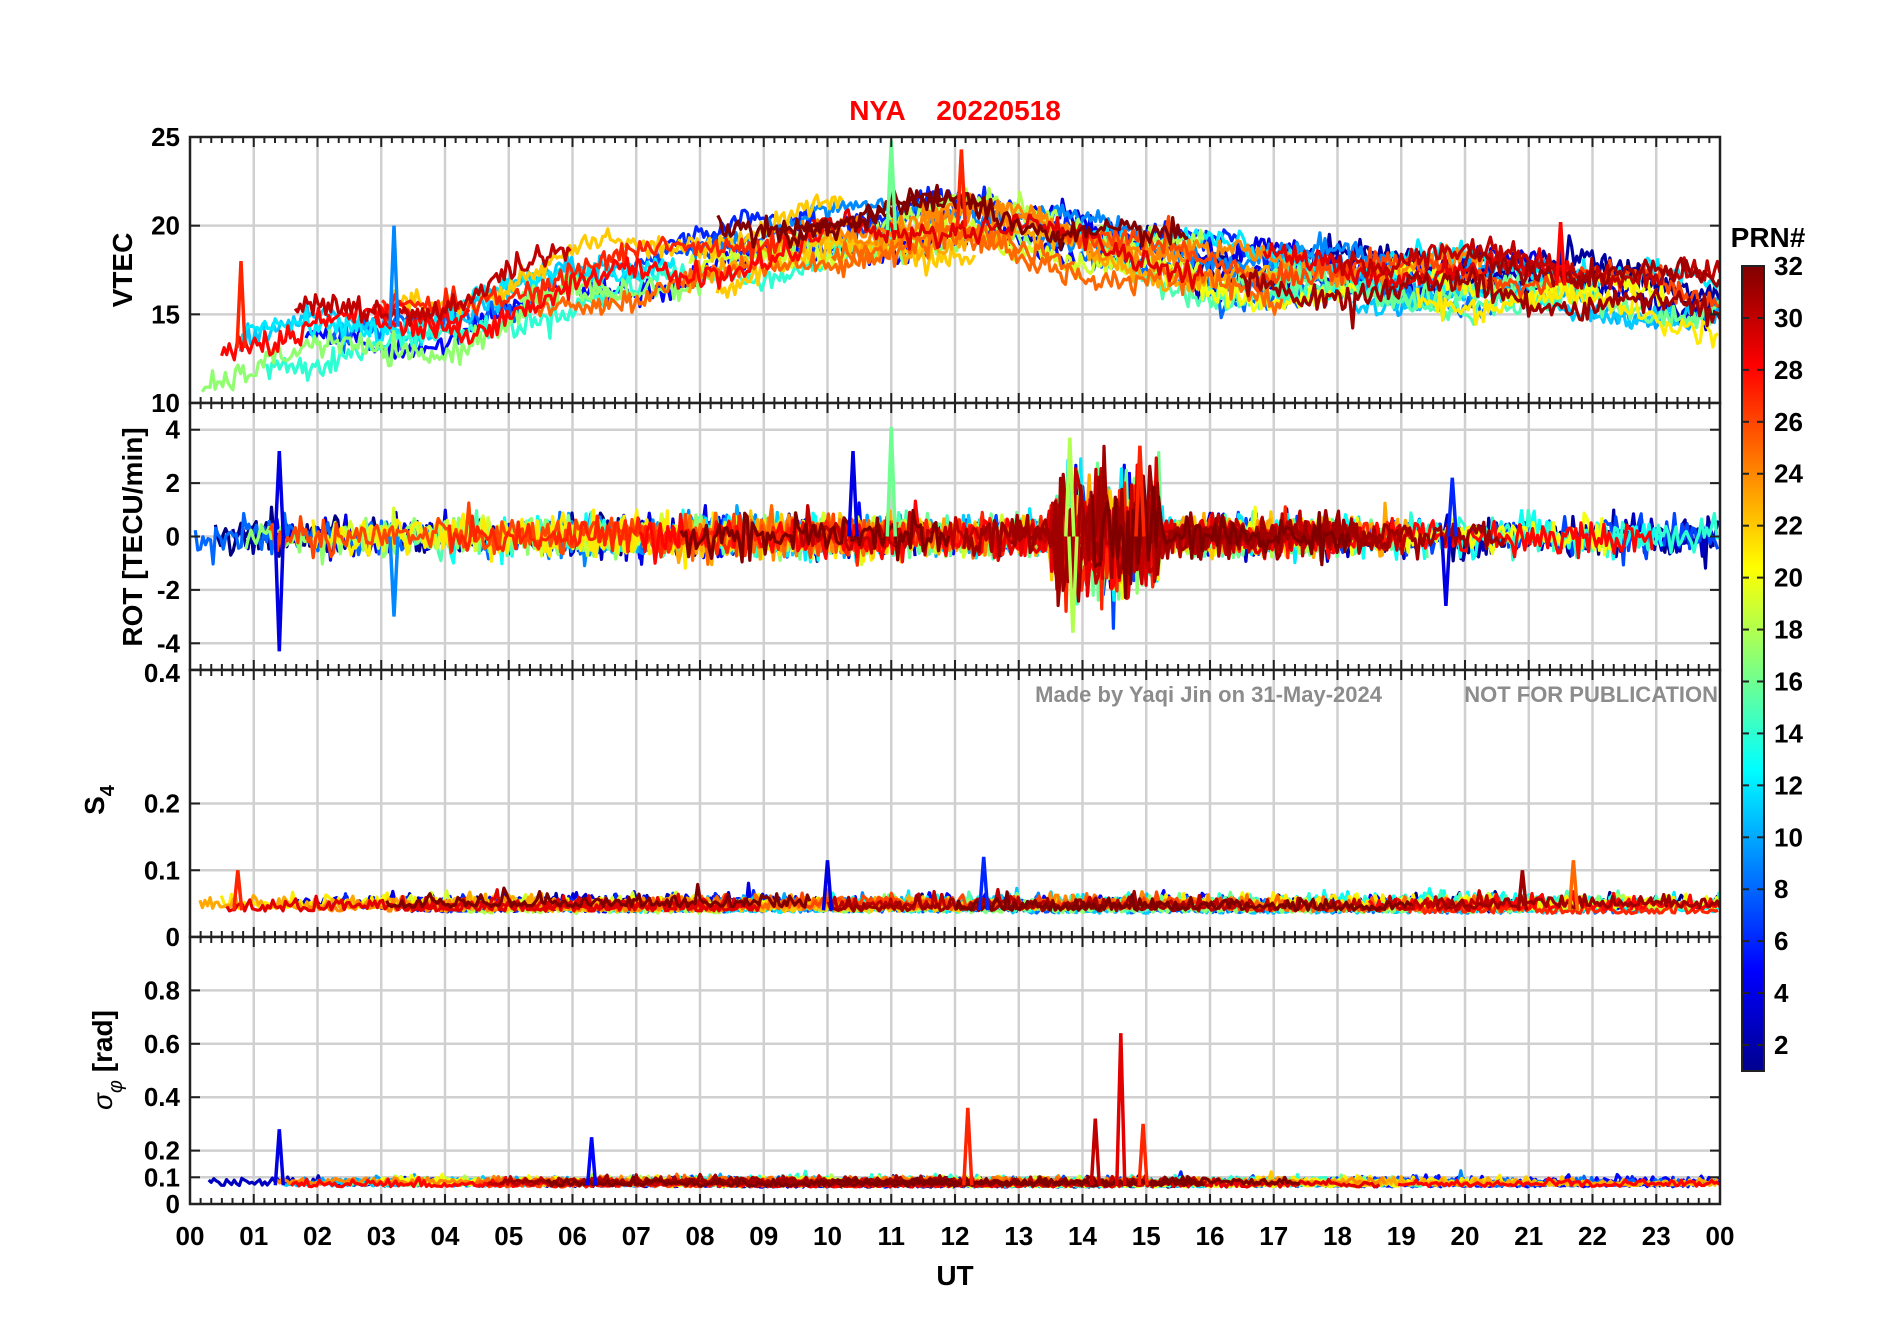 The height and width of the screenshot is (1330, 1902). What do you see at coordinates (1788, 681) in the screenshot?
I see `colorbar-tick-label: 16` at bounding box center [1788, 681].